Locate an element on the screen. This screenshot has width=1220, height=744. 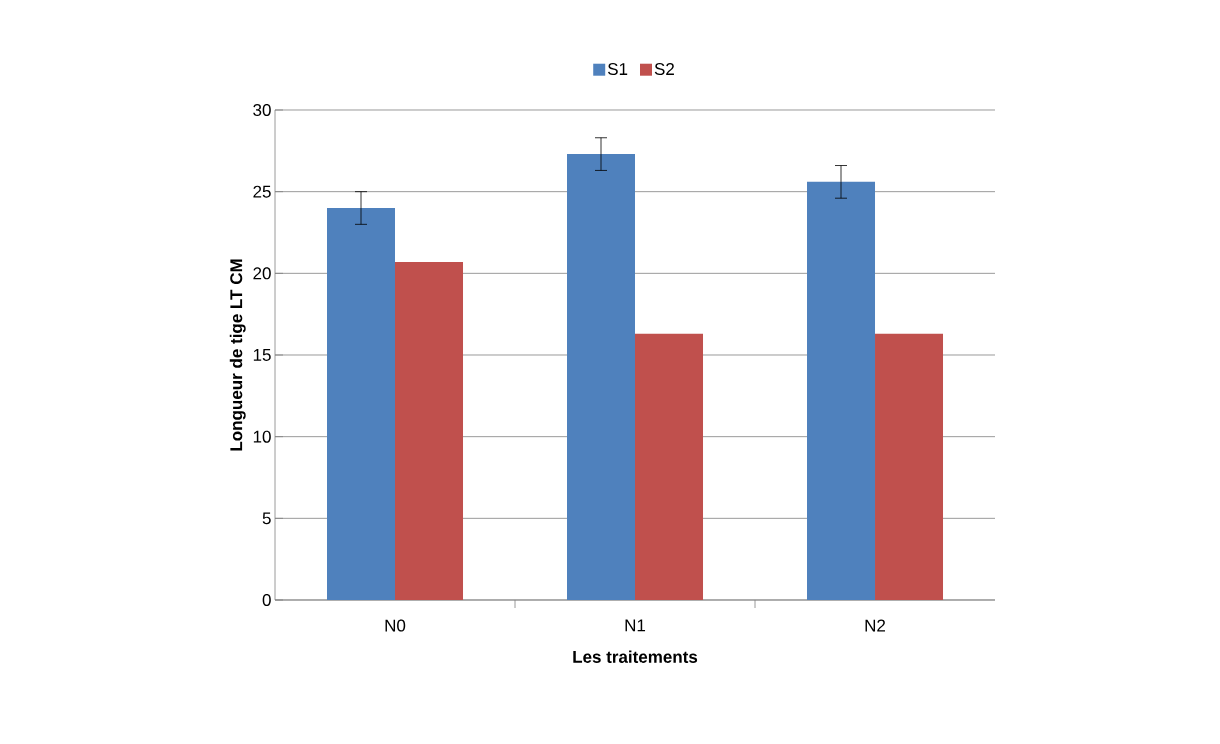
x-tick-label: N0 is located at coordinates (395, 625).